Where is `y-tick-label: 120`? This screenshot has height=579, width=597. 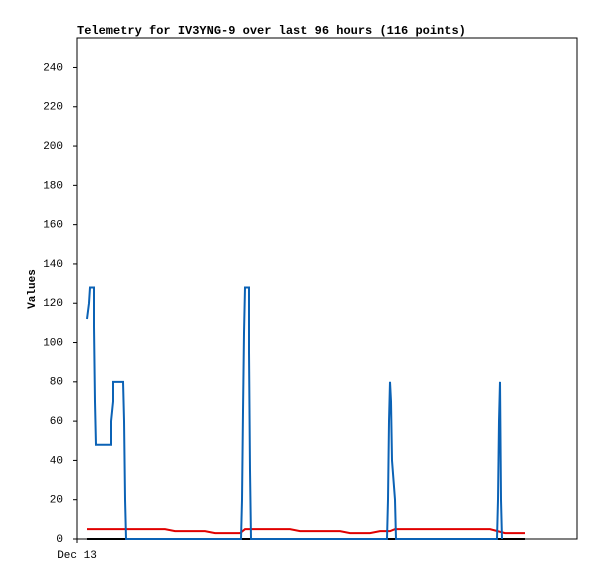
y-tick-label: 120 is located at coordinates (53, 304).